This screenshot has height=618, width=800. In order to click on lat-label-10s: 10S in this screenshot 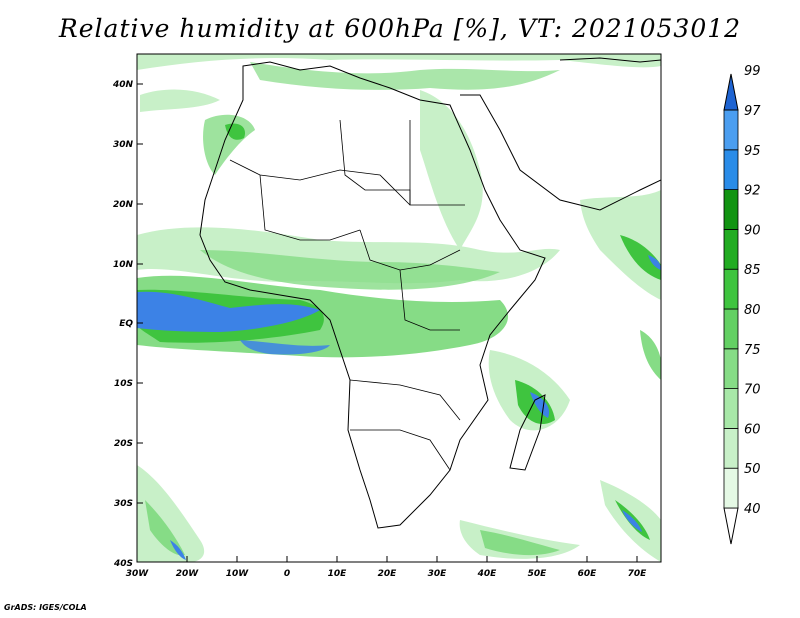, I will do `click(123, 384)`.